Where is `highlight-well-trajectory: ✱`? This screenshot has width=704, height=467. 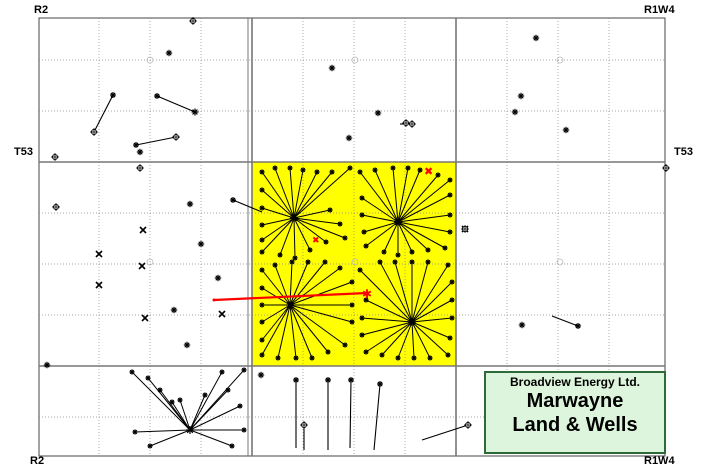 highlight-well-trajectory: ✱ is located at coordinates (292, 294).